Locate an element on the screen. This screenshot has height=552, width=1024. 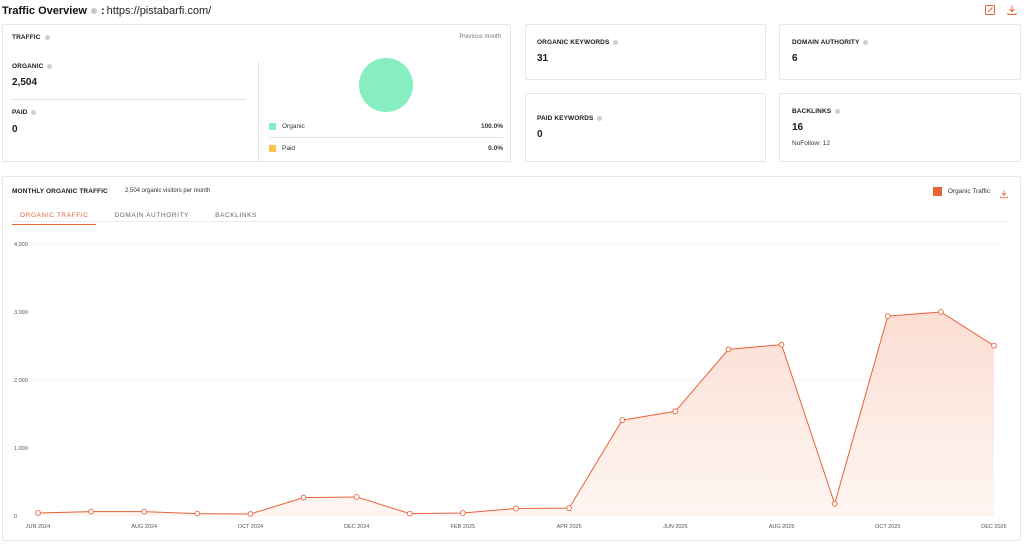
paid-keywords-card: PAID KEYWORDS 0 is located at coordinates (645, 127).